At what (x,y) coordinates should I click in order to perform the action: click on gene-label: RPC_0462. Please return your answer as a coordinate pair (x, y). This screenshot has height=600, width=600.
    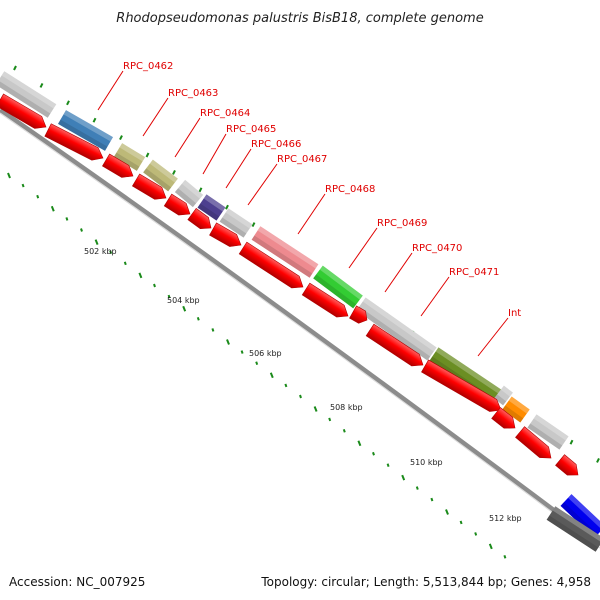
    Looking at the image, I should click on (148, 66).